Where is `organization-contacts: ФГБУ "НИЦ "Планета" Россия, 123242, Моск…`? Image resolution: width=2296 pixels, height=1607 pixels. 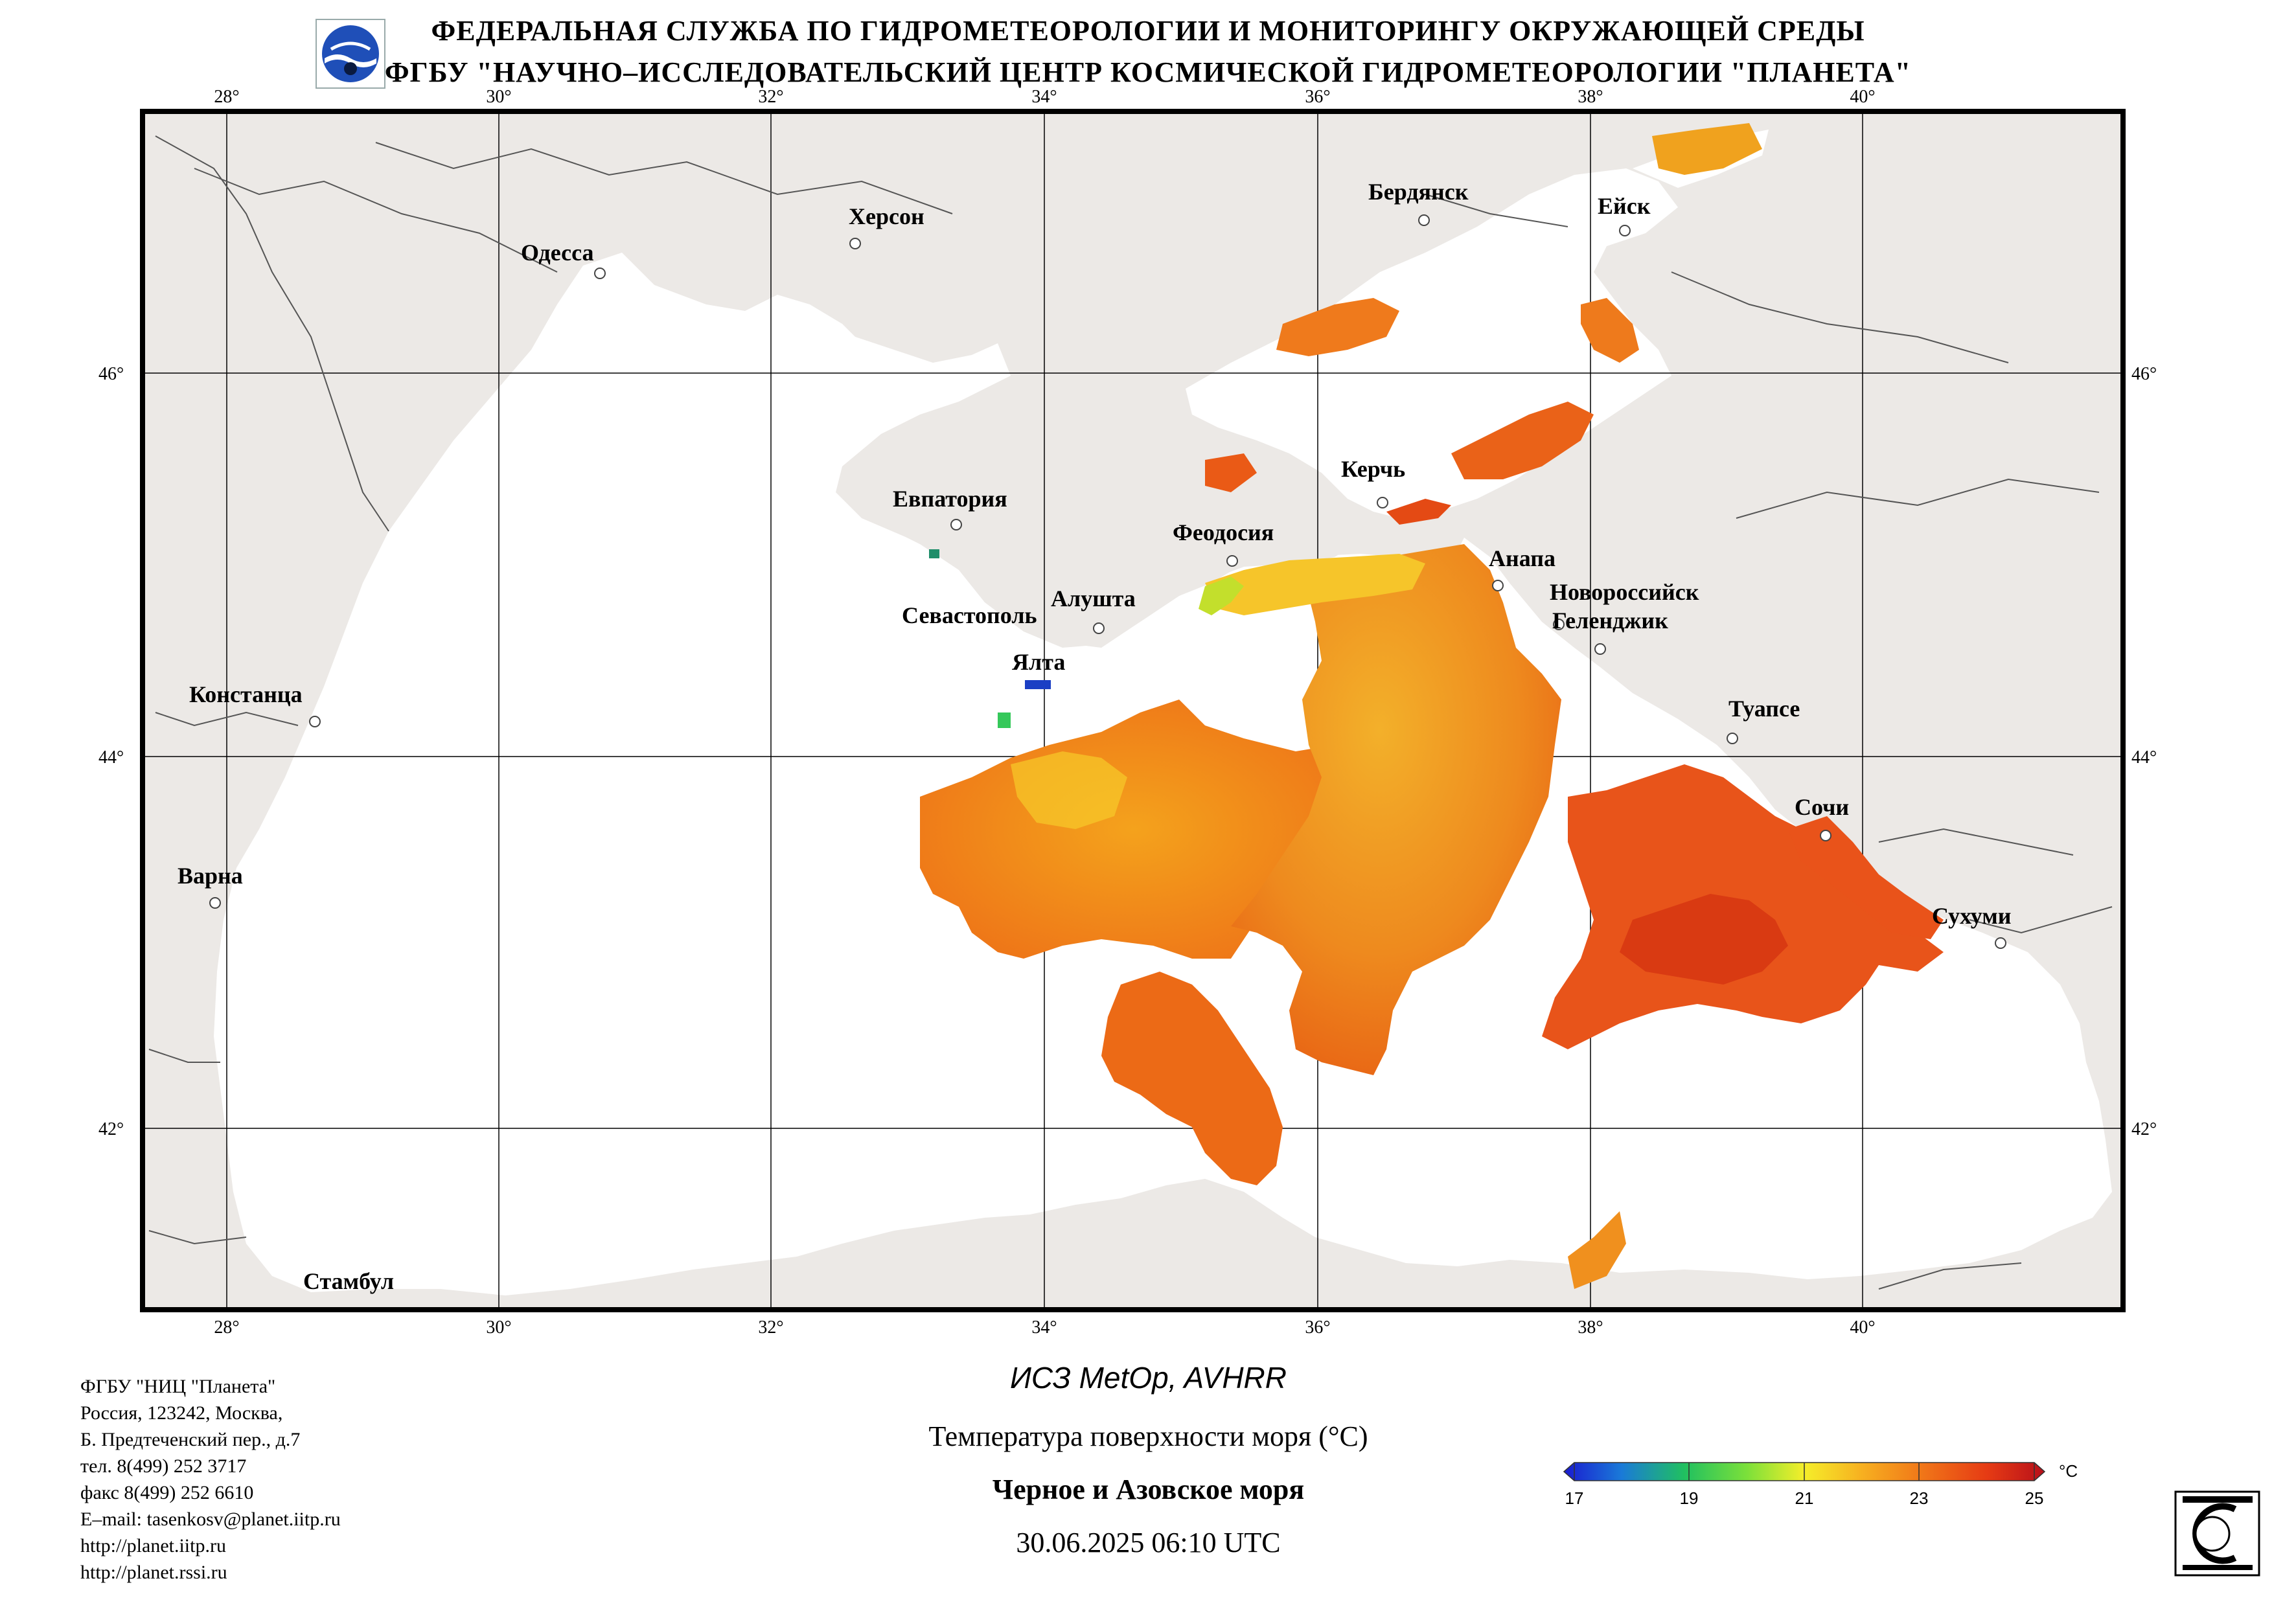 organization-contacts: ФГБУ "НИЦ "Планета" Россия, 123242, Моск… is located at coordinates (210, 1479).